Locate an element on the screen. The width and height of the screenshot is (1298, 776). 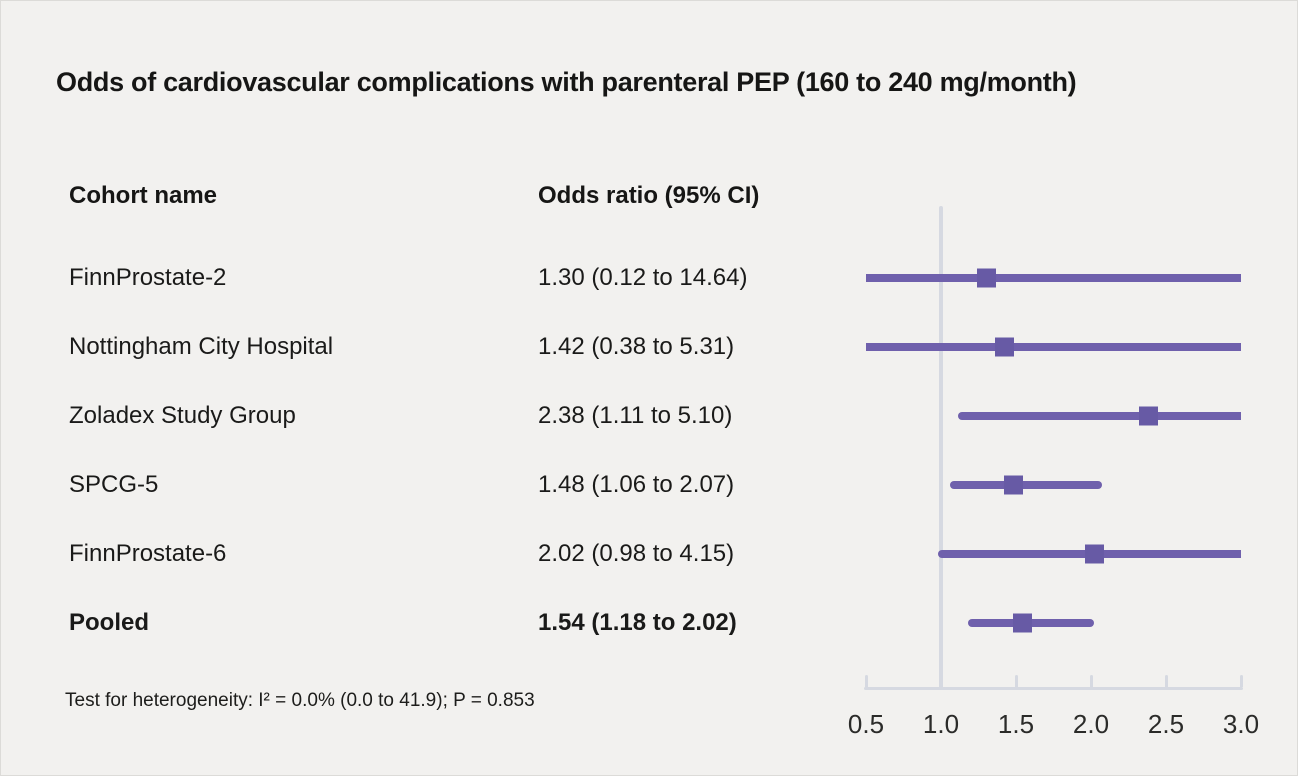
cohort-label: FinnProstate-6 is located at coordinates (148, 553).